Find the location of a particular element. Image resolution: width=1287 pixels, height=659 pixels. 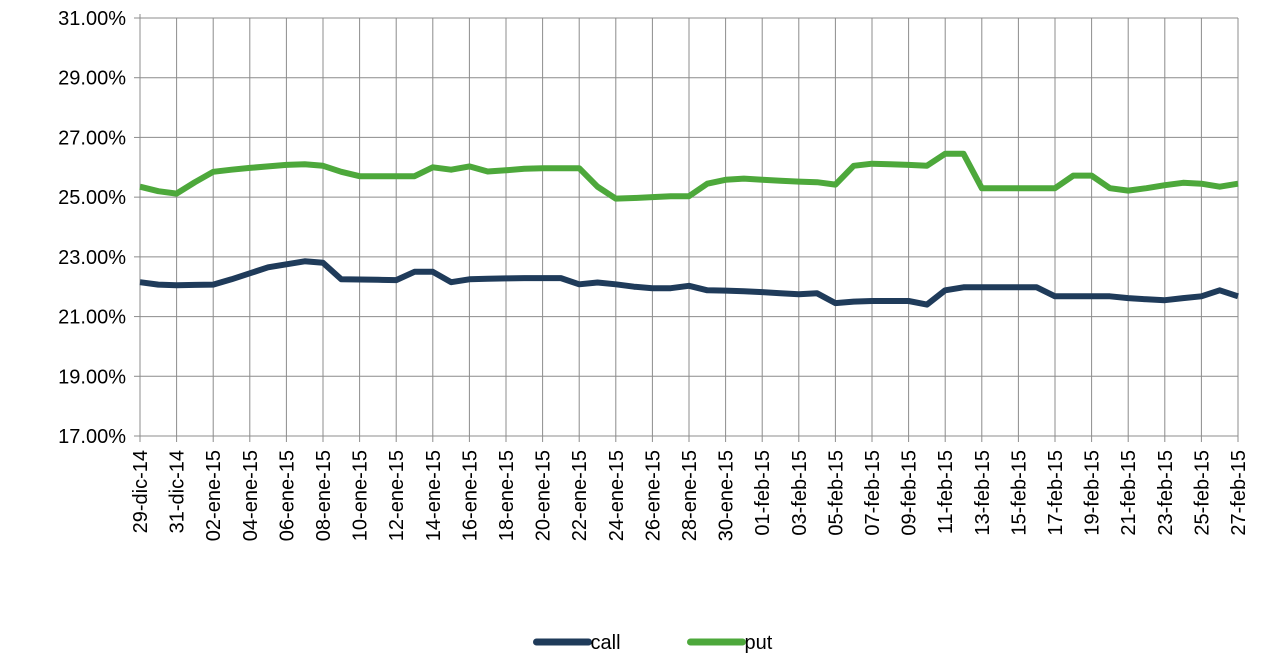

x-tick-label: 20-ene-15 is located at coordinates (544, 495).